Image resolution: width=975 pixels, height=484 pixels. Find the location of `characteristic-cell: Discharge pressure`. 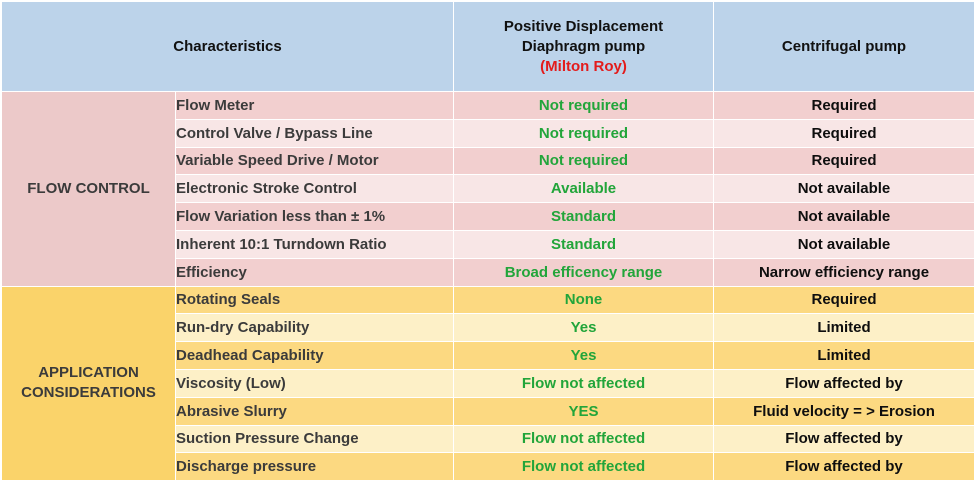

characteristic-cell: Discharge pressure is located at coordinates (314, 467).